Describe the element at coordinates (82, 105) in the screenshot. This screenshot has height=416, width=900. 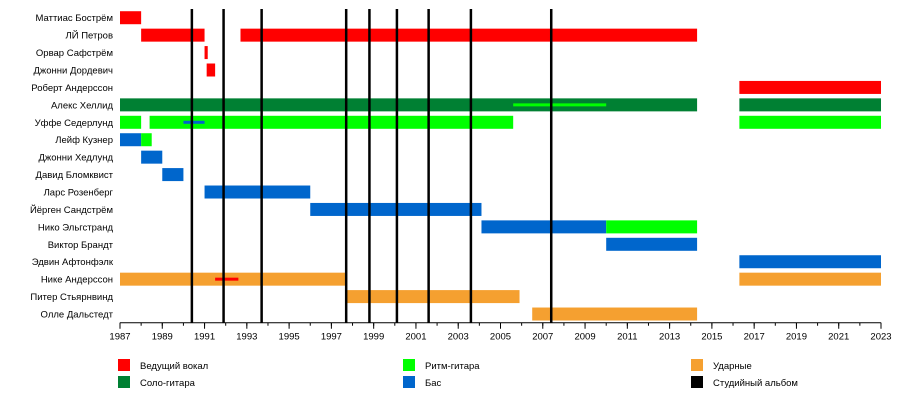
I see `member-label: Алекс Хеллид` at that location.